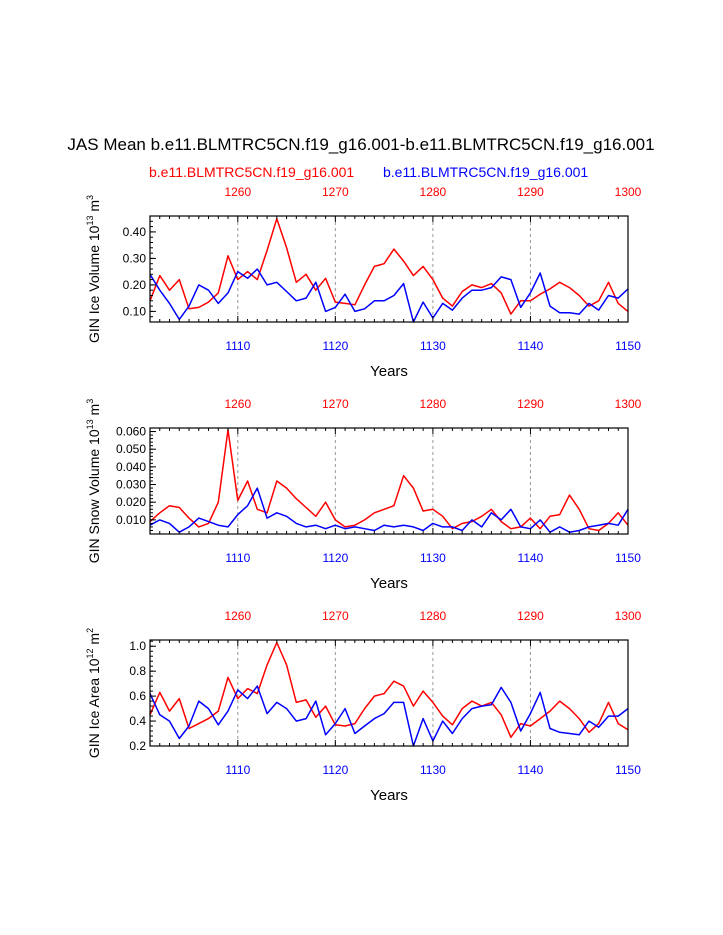 The width and height of the screenshot is (723, 935). I want to click on y-tick-label: 0.4, so click(137, 721).